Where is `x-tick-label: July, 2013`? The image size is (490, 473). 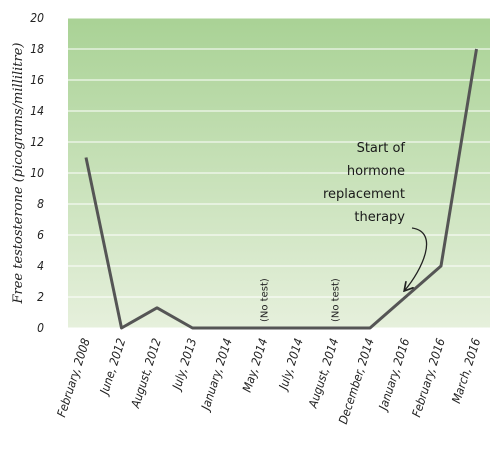 x-tick-label: July, 2013 is located at coordinates (184, 364).